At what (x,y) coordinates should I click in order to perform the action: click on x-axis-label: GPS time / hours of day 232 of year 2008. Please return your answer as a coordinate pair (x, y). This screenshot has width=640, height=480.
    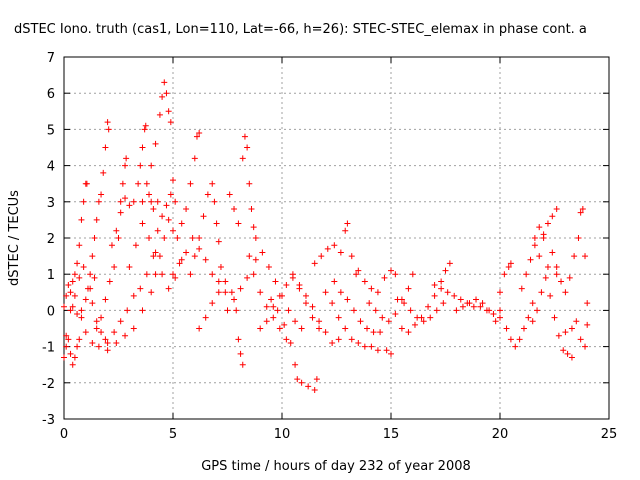
    Looking at the image, I should click on (336, 466).